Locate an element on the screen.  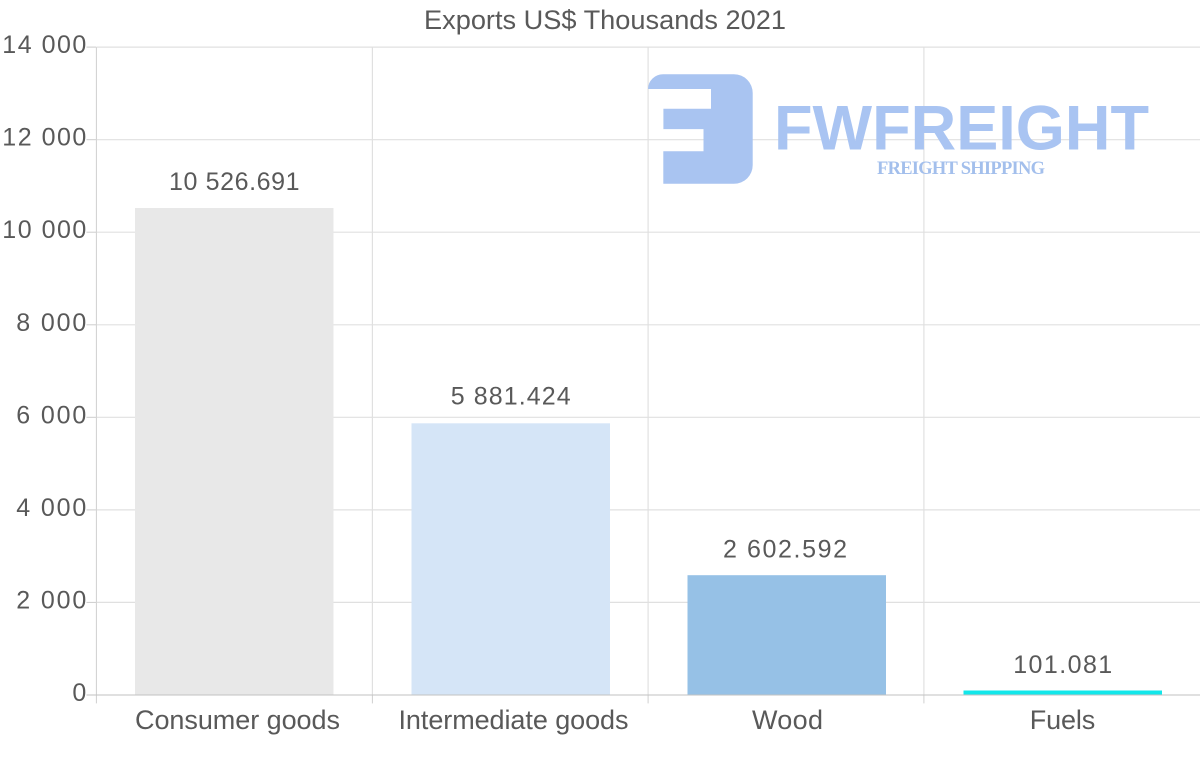
svg-text: 10 526.691 is located at coordinates (234, 182).